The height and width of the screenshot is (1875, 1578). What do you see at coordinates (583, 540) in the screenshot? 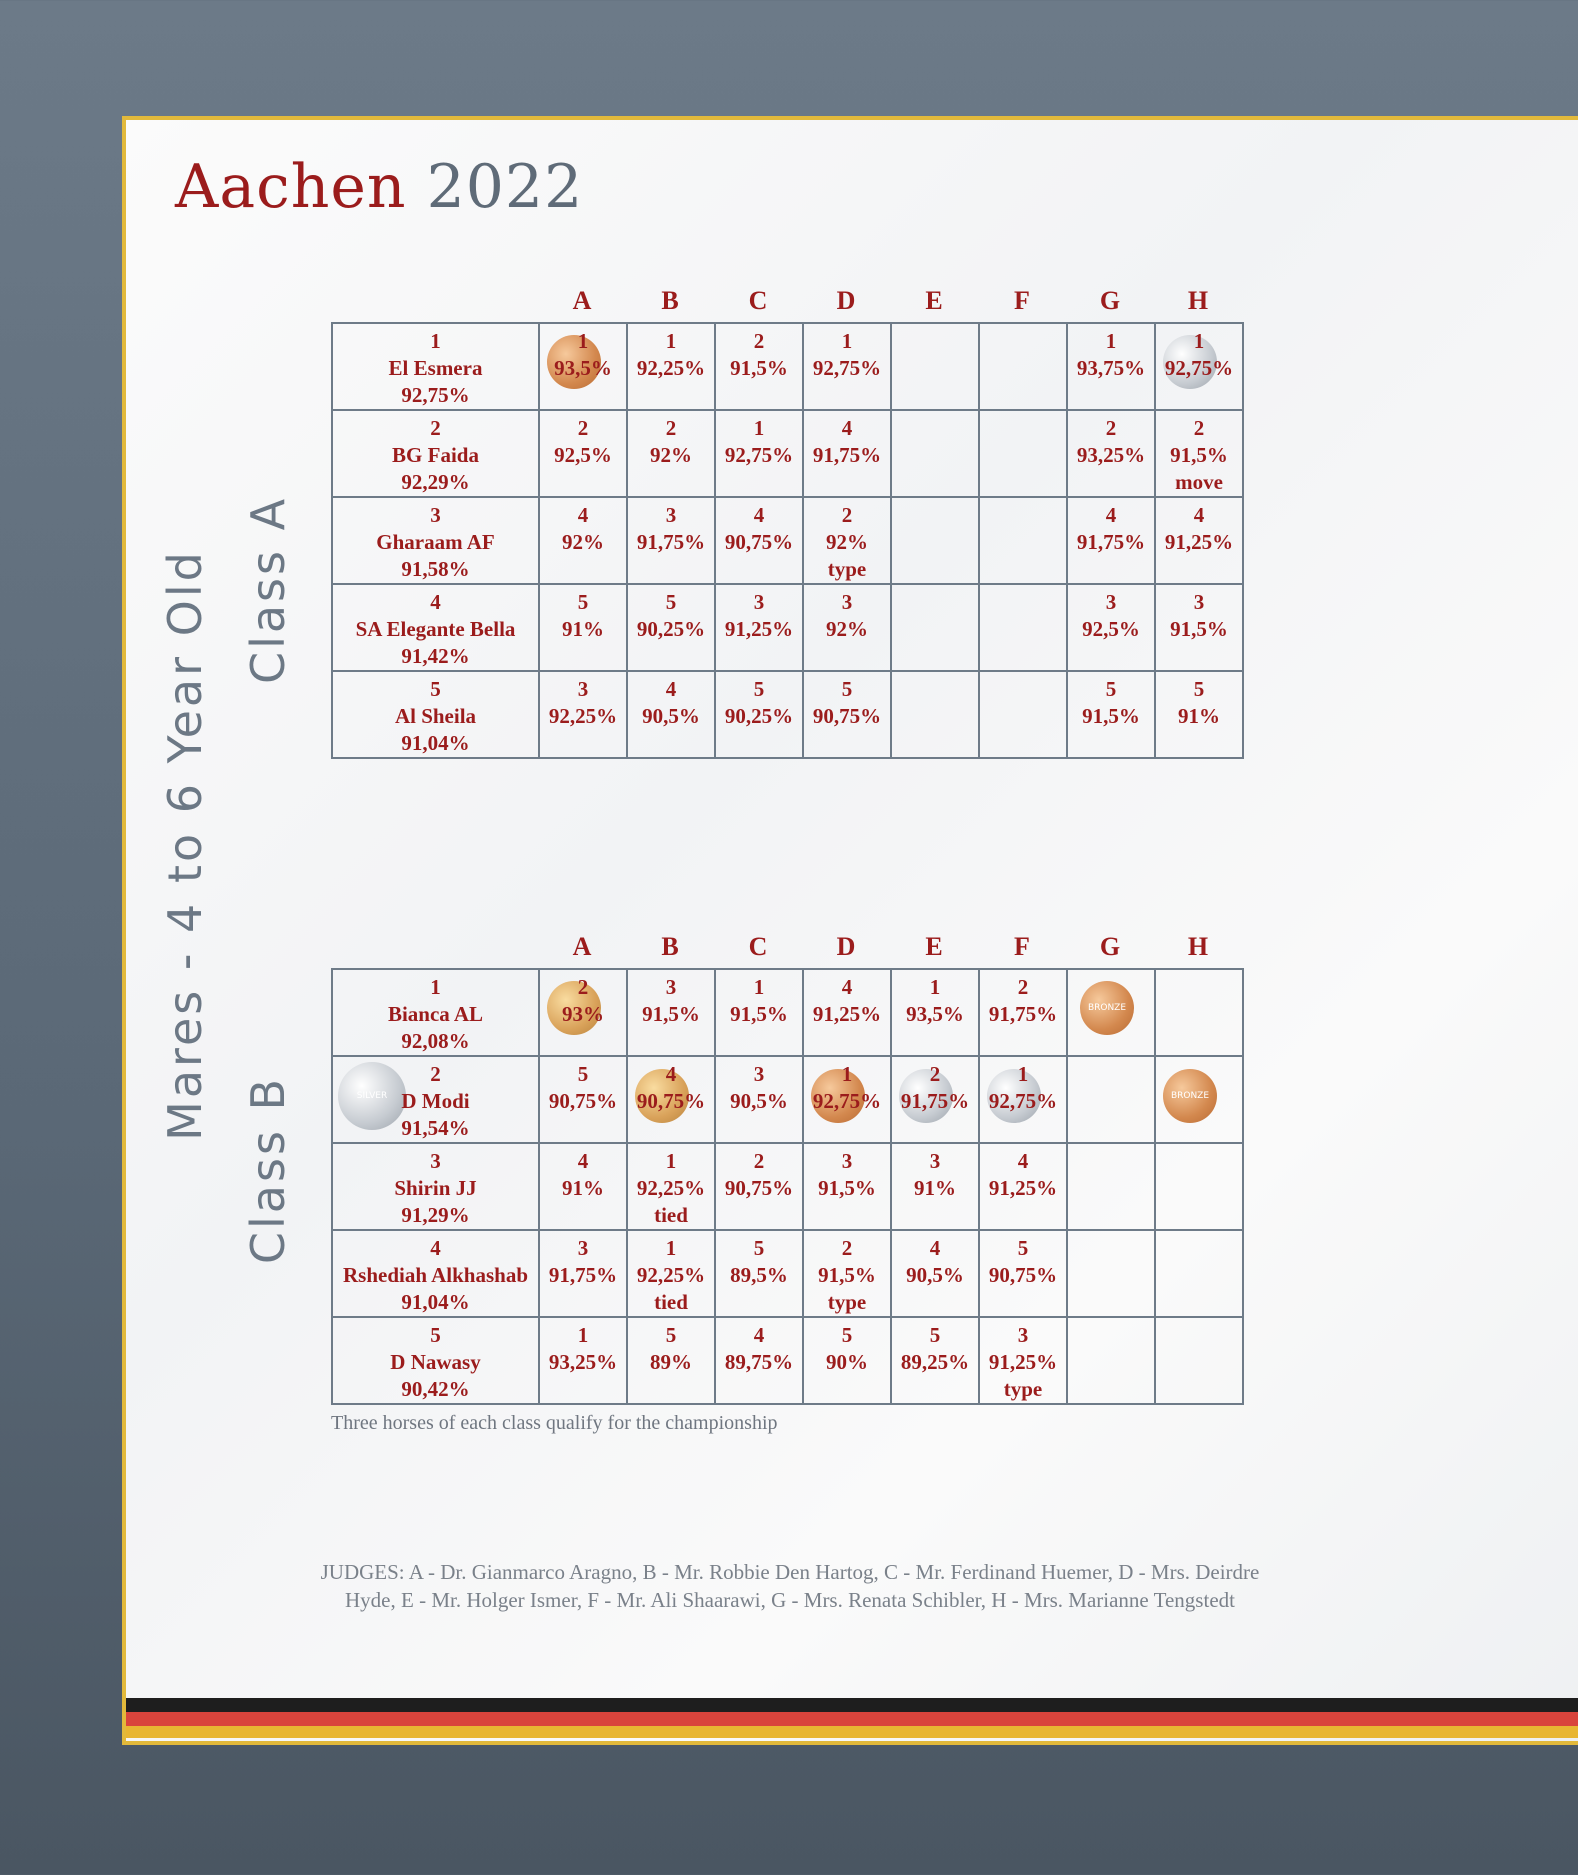
I see `score-cell: 4 92%` at bounding box center [583, 540].